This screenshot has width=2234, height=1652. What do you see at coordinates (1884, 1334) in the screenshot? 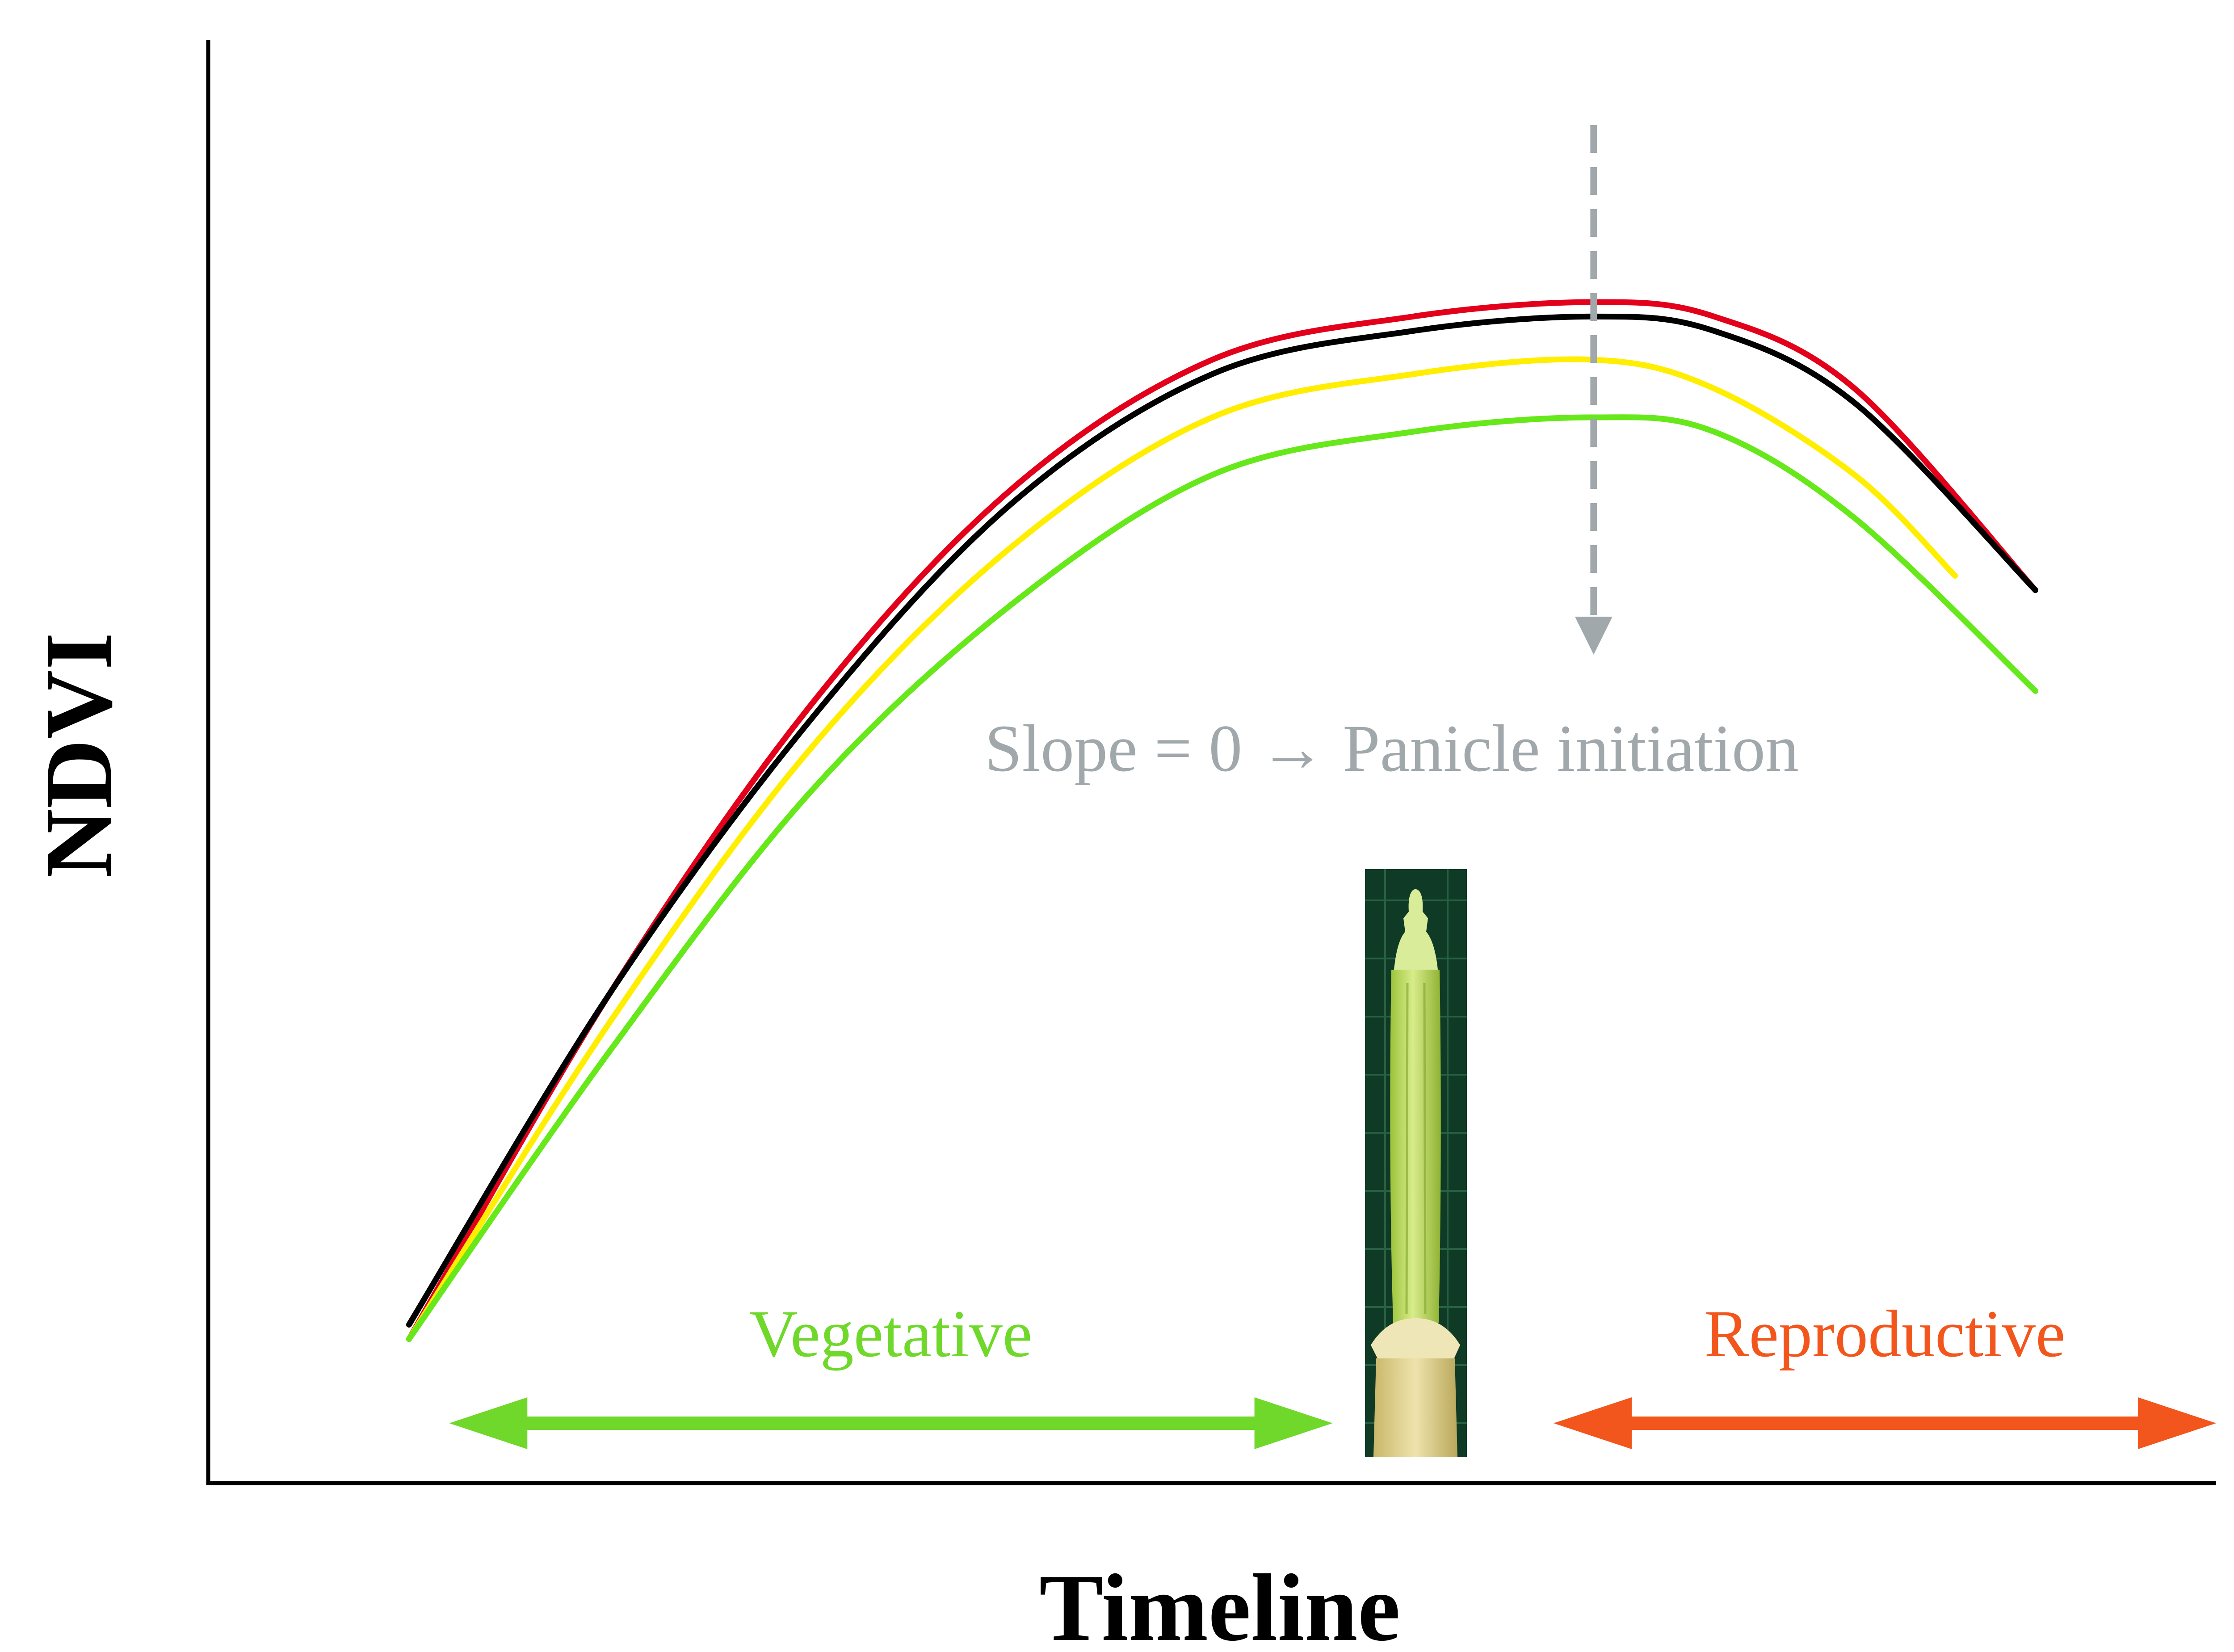
I see `reproductive-label: Reproductive` at bounding box center [1884, 1334].